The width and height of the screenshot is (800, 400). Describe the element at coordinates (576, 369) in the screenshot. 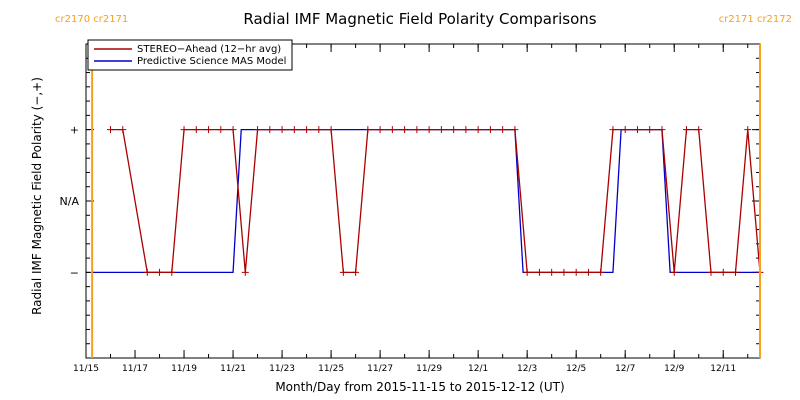

I see `x-tick-label: 12/5` at that location.